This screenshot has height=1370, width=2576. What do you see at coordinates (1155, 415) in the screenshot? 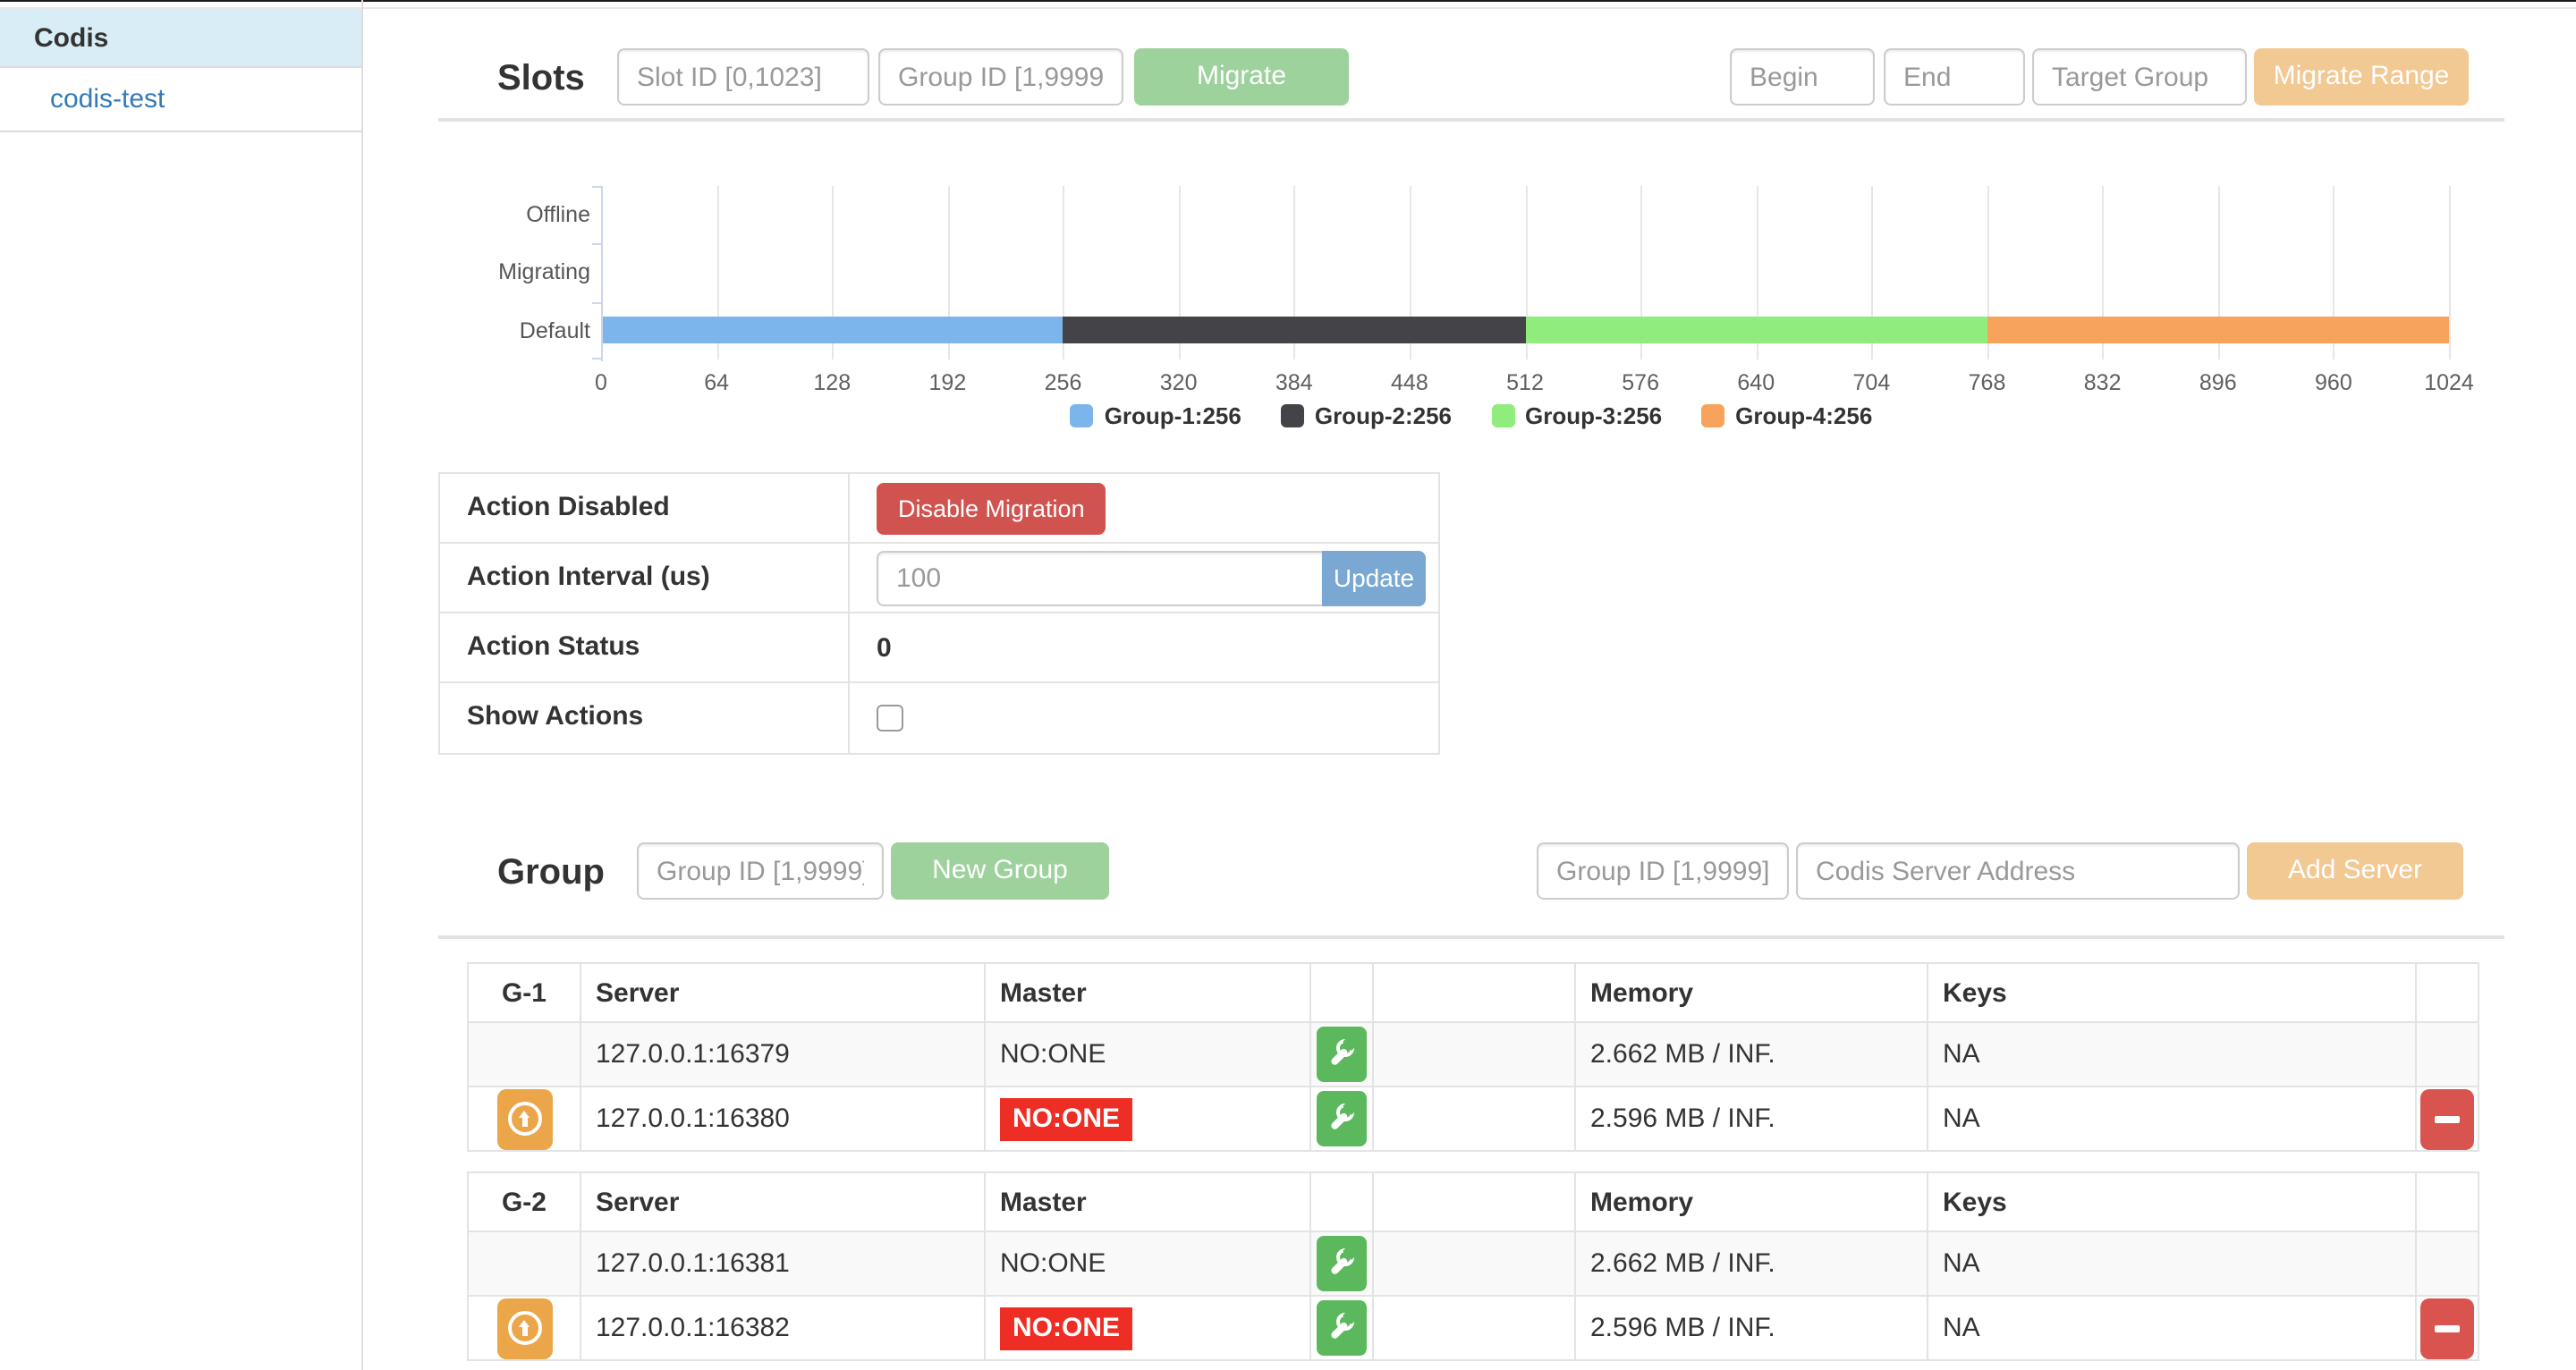
I see `legend-item: Group-1:256` at bounding box center [1155, 415].